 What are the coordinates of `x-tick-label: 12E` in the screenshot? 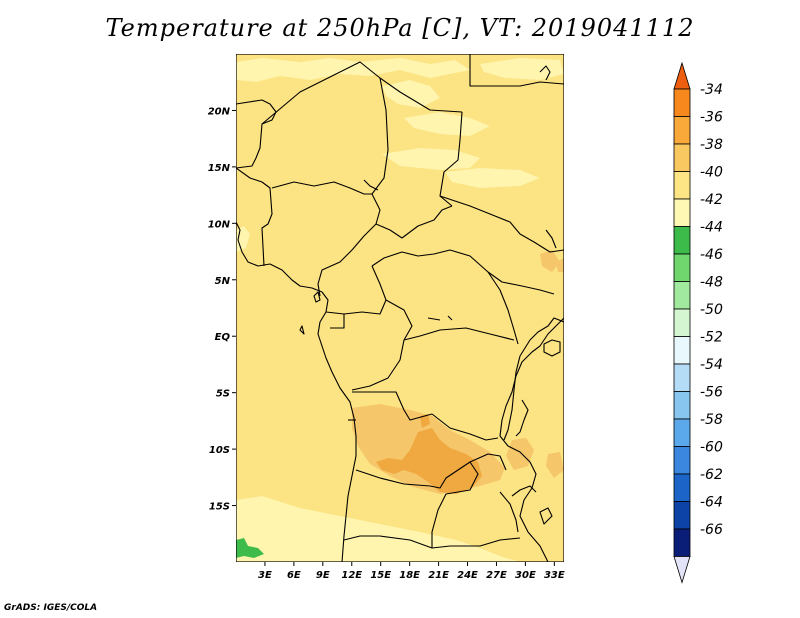 It's located at (351, 575).